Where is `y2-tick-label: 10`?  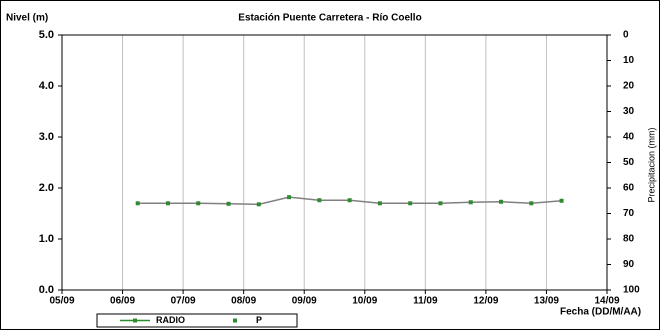
y2-tick-label: 10 is located at coordinates (629, 60).